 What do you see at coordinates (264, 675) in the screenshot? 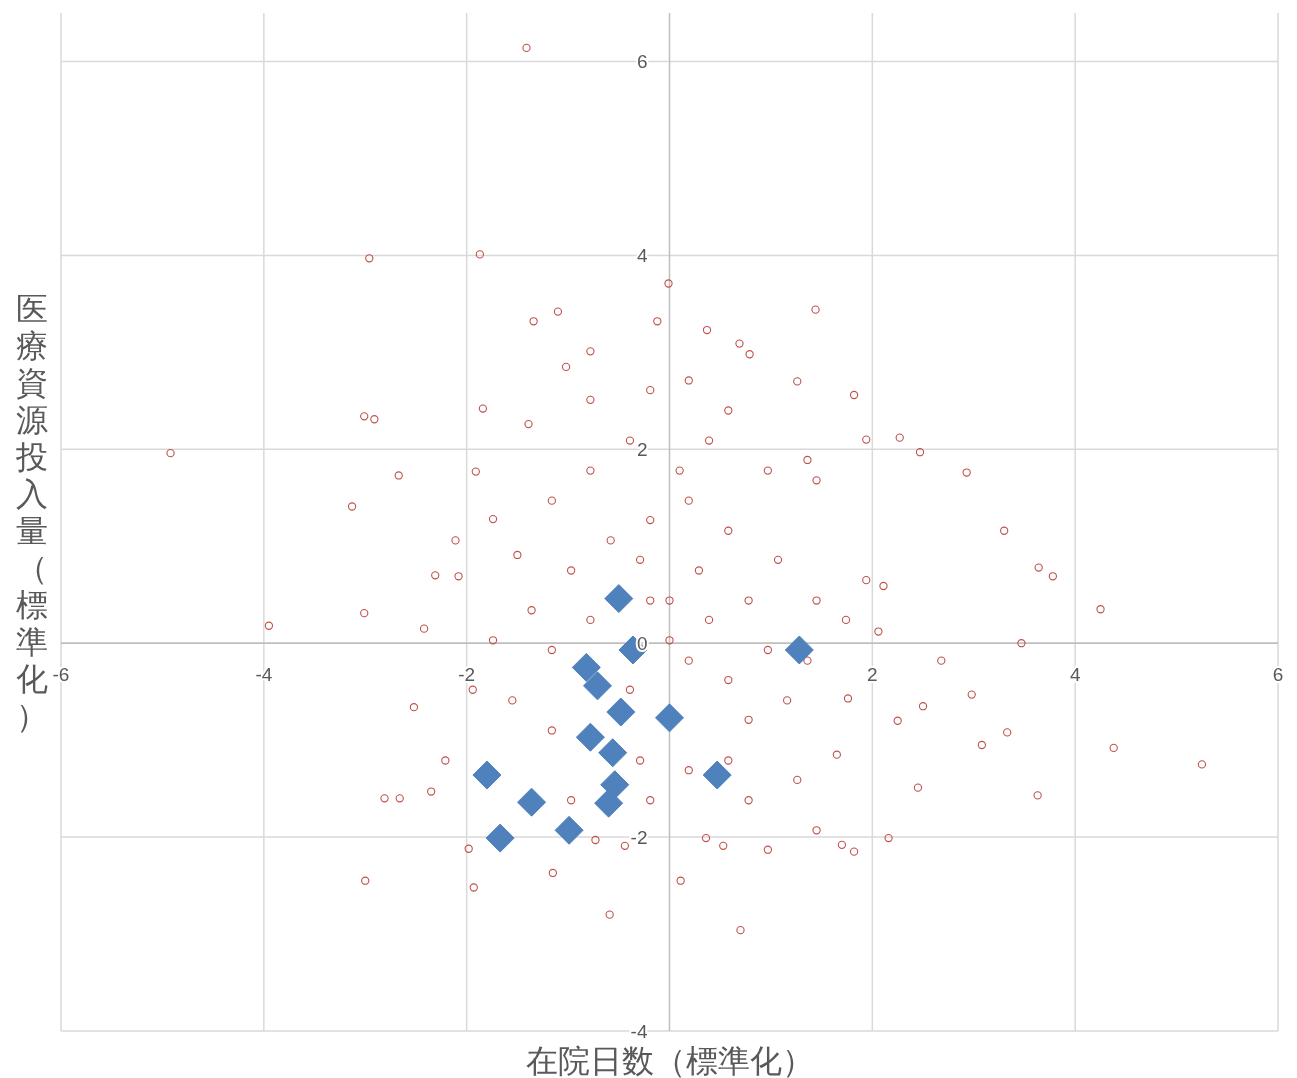
I see `x-tick-label: -4` at bounding box center [264, 675].